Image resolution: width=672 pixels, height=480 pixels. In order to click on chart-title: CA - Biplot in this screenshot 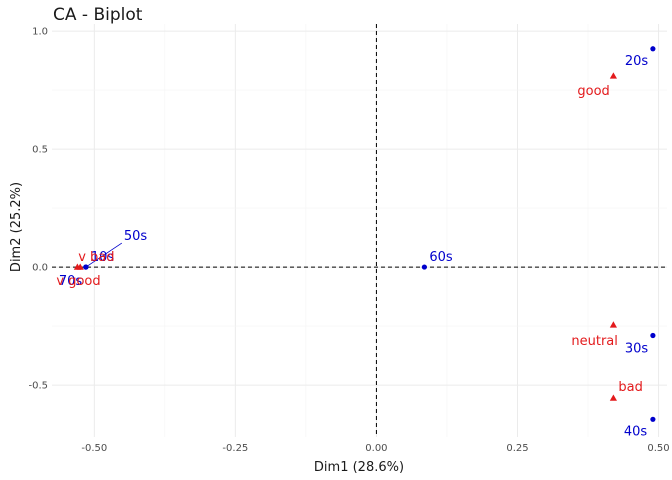, I will do `click(98, 15)`.